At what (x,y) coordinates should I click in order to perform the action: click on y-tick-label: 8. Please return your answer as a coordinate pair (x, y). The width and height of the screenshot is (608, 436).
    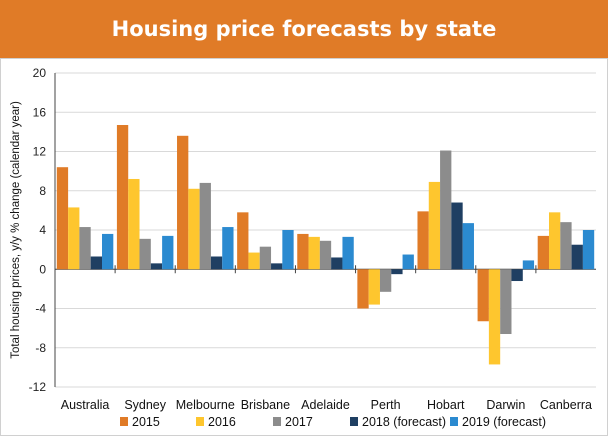
    Looking at the image, I should click on (42, 191).